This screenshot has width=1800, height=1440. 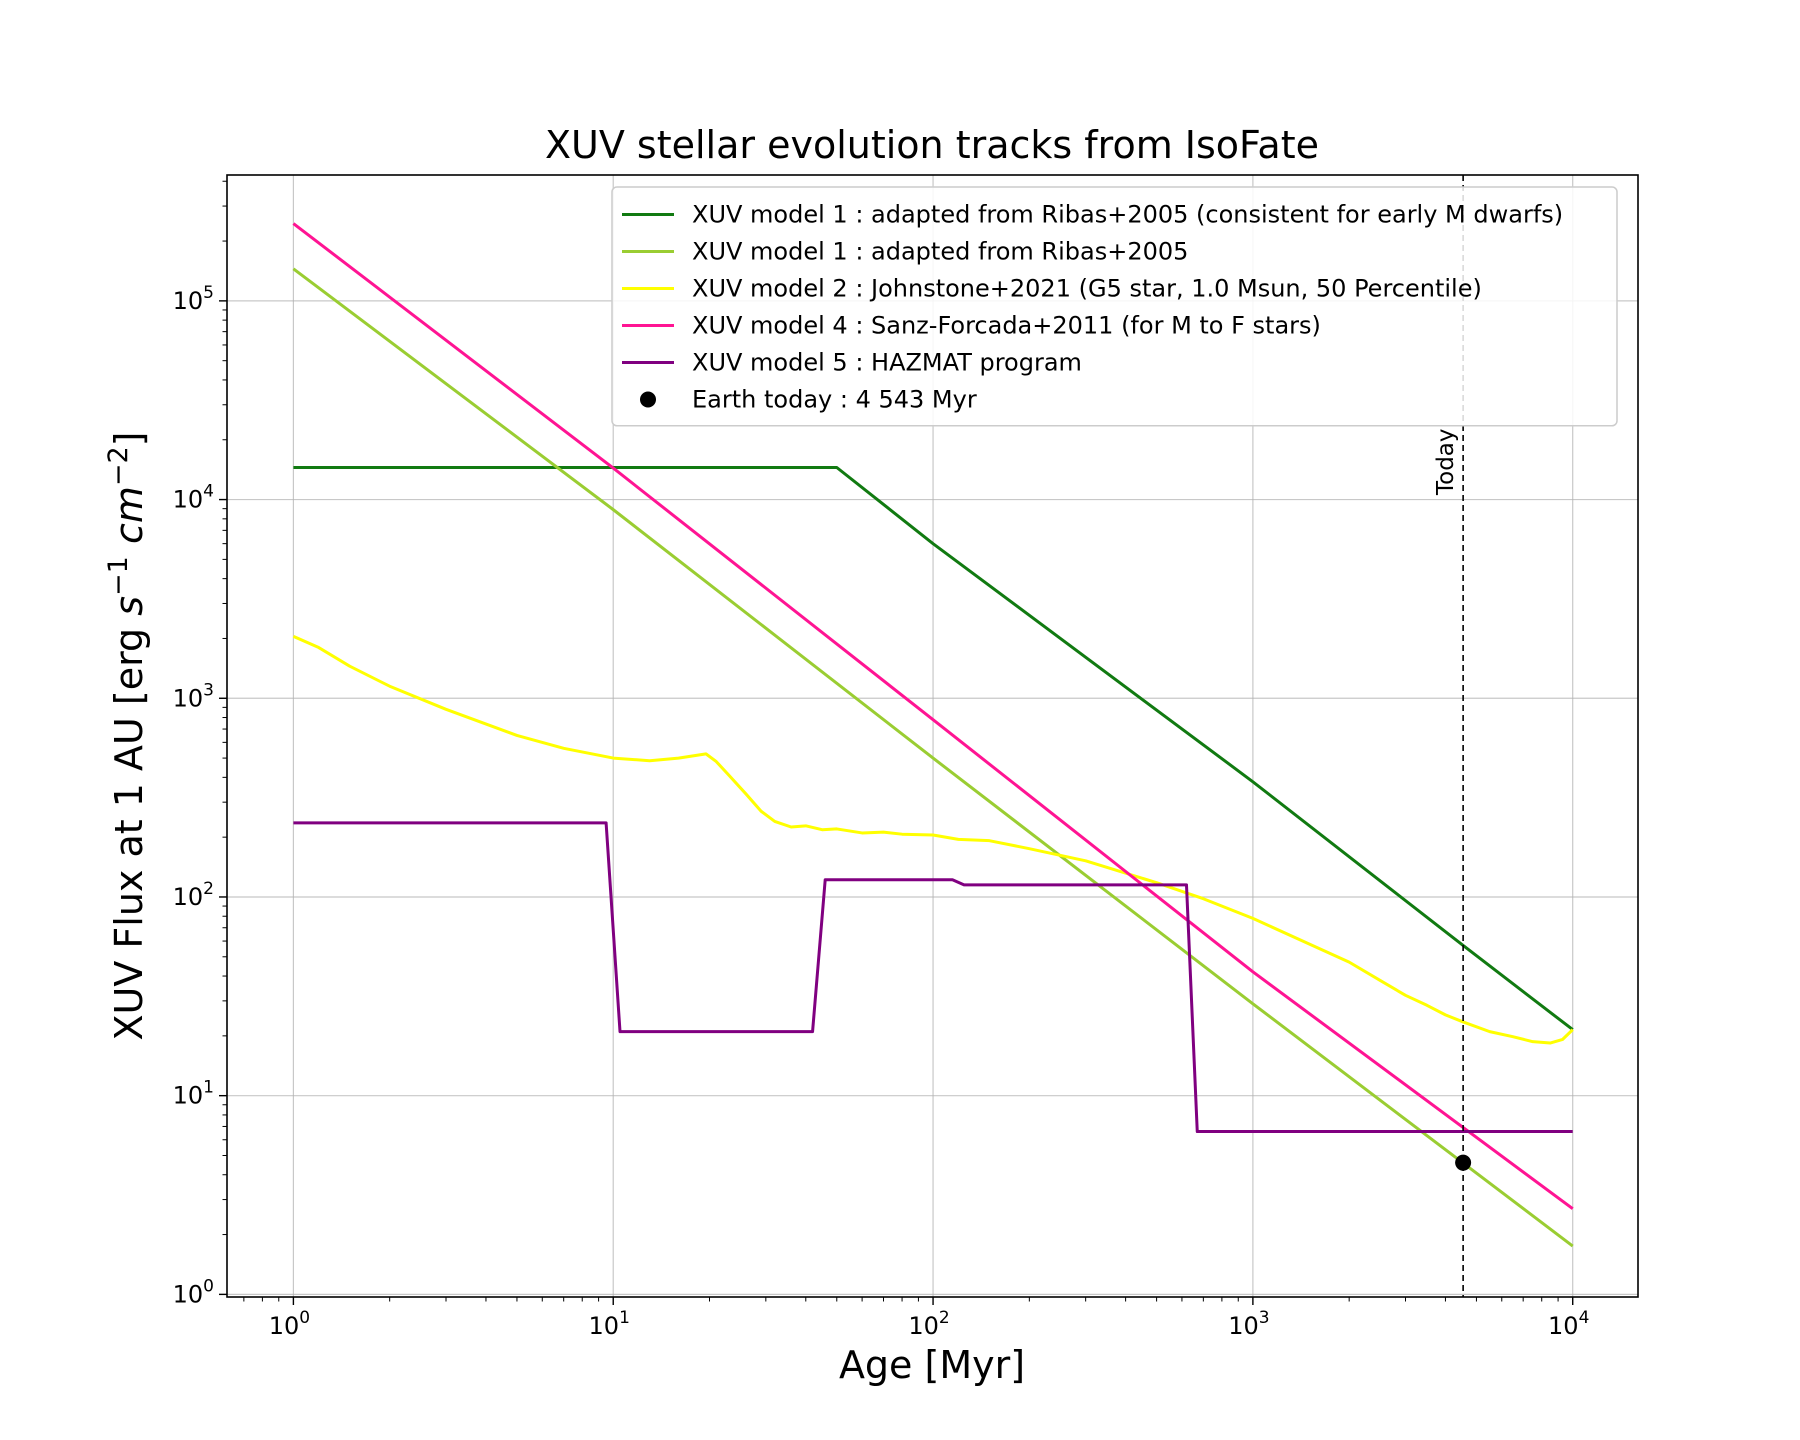 What do you see at coordinates (193, 895) in the screenshot?
I see `y-tick-label: 10²` at bounding box center [193, 895].